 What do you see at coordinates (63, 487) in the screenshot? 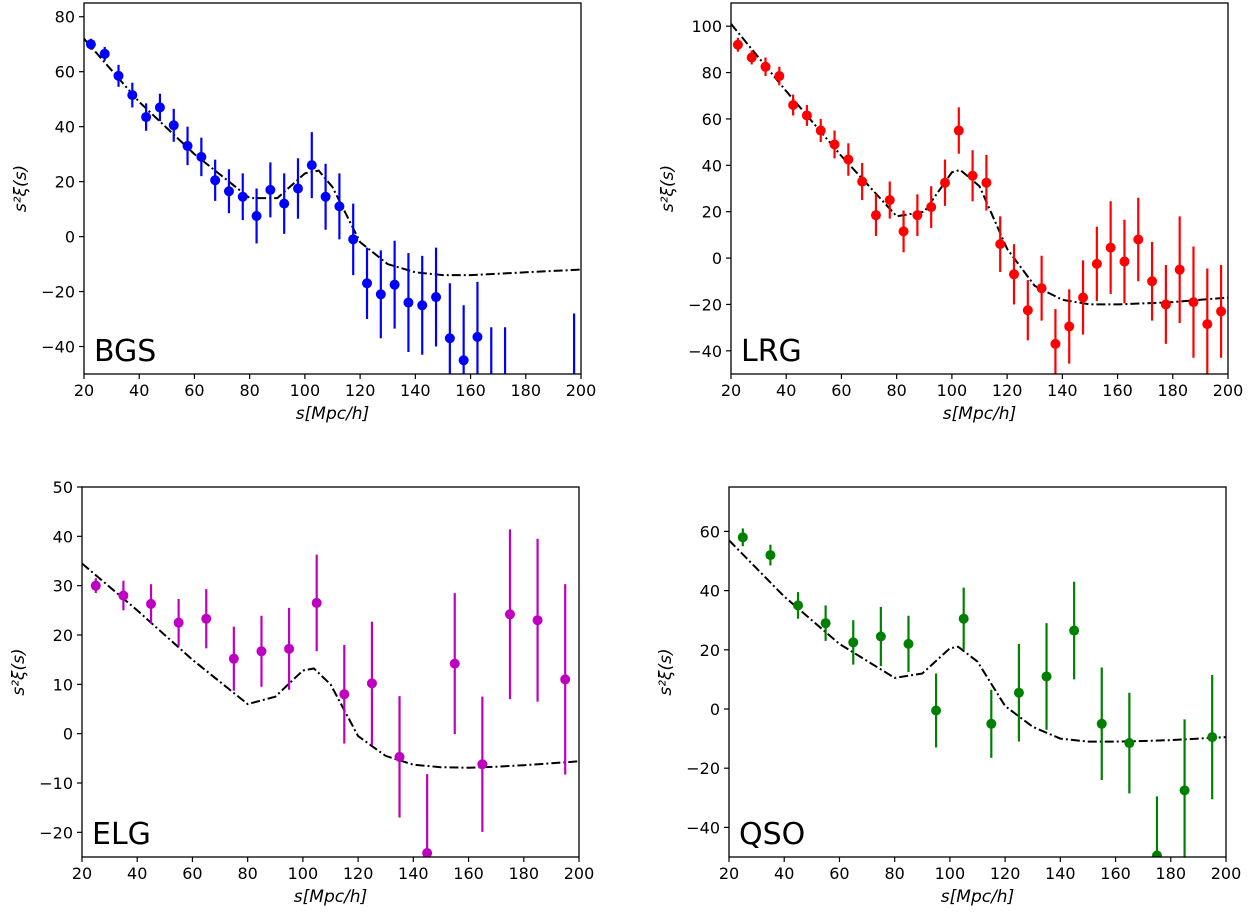
I see `y-tick-label: 50` at bounding box center [63, 487].